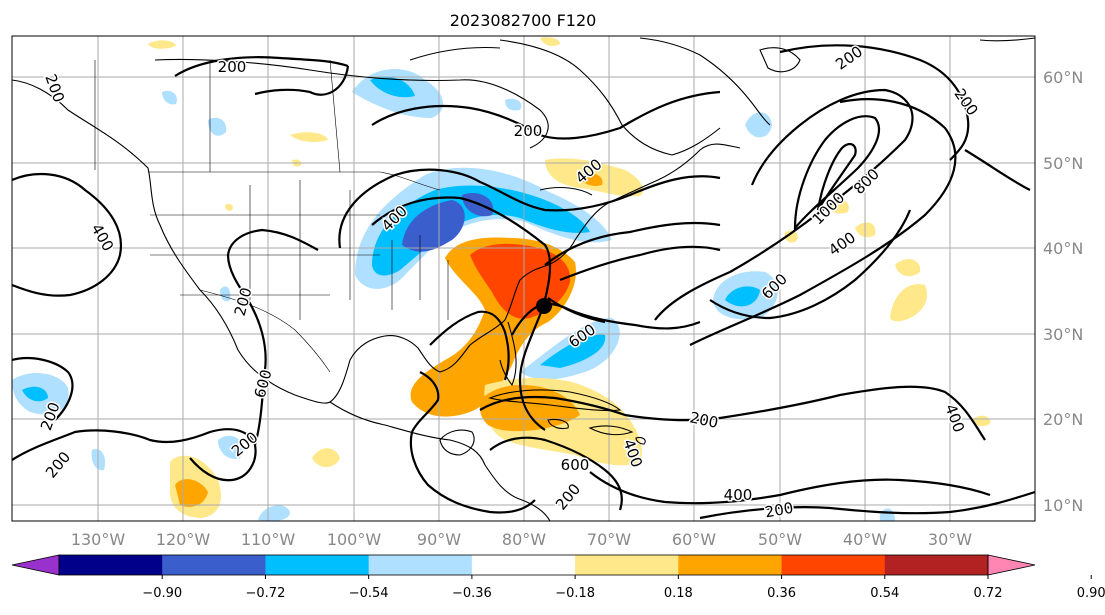  What do you see at coordinates (369, 593) in the screenshot?
I see `colorbar-tick-label: −0.54` at bounding box center [369, 593].